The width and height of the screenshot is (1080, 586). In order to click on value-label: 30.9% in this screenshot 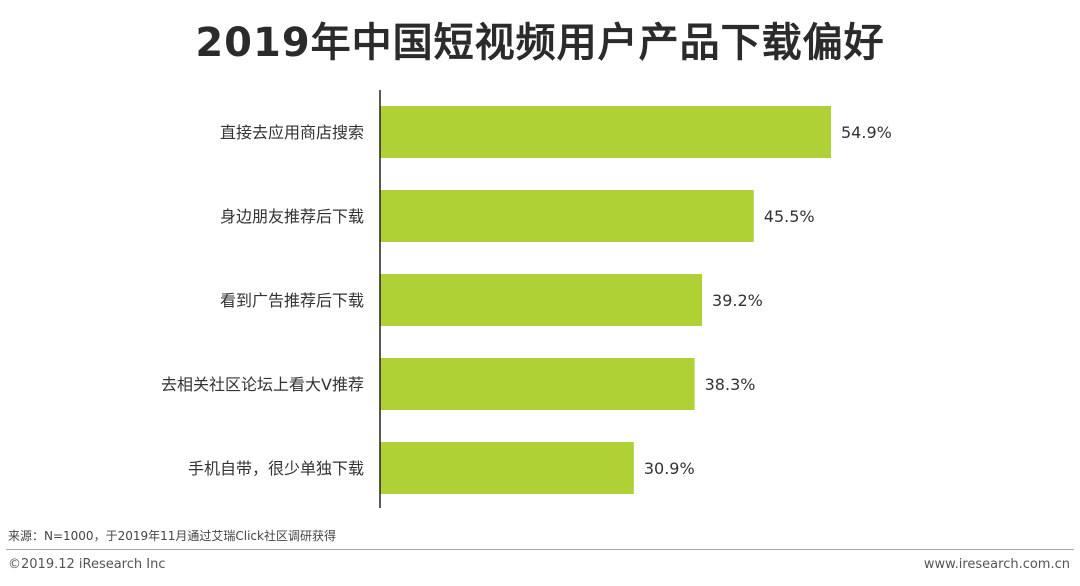, I will do `click(669, 468)`.